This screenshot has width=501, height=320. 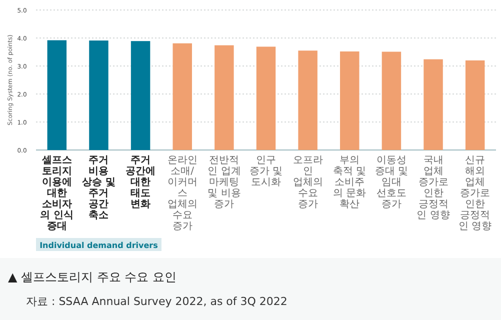 What do you see at coordinates (391, 182) in the screenshot?
I see `x-tick-label: 이동성 증대 및 임대 선호도 증가` at bounding box center [391, 182].